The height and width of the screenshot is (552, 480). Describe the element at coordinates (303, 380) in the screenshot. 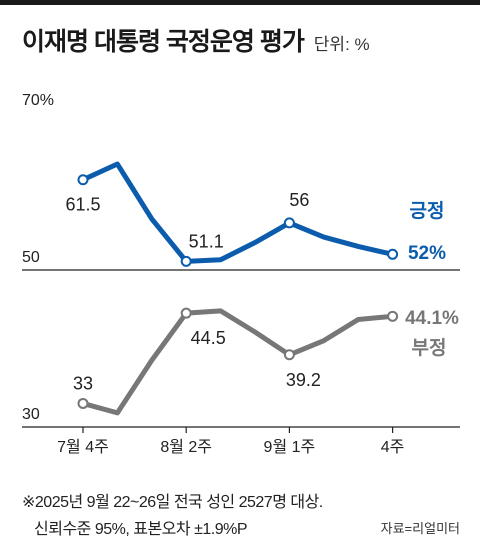

I see `negative-data-label-2: 39.2` at that location.